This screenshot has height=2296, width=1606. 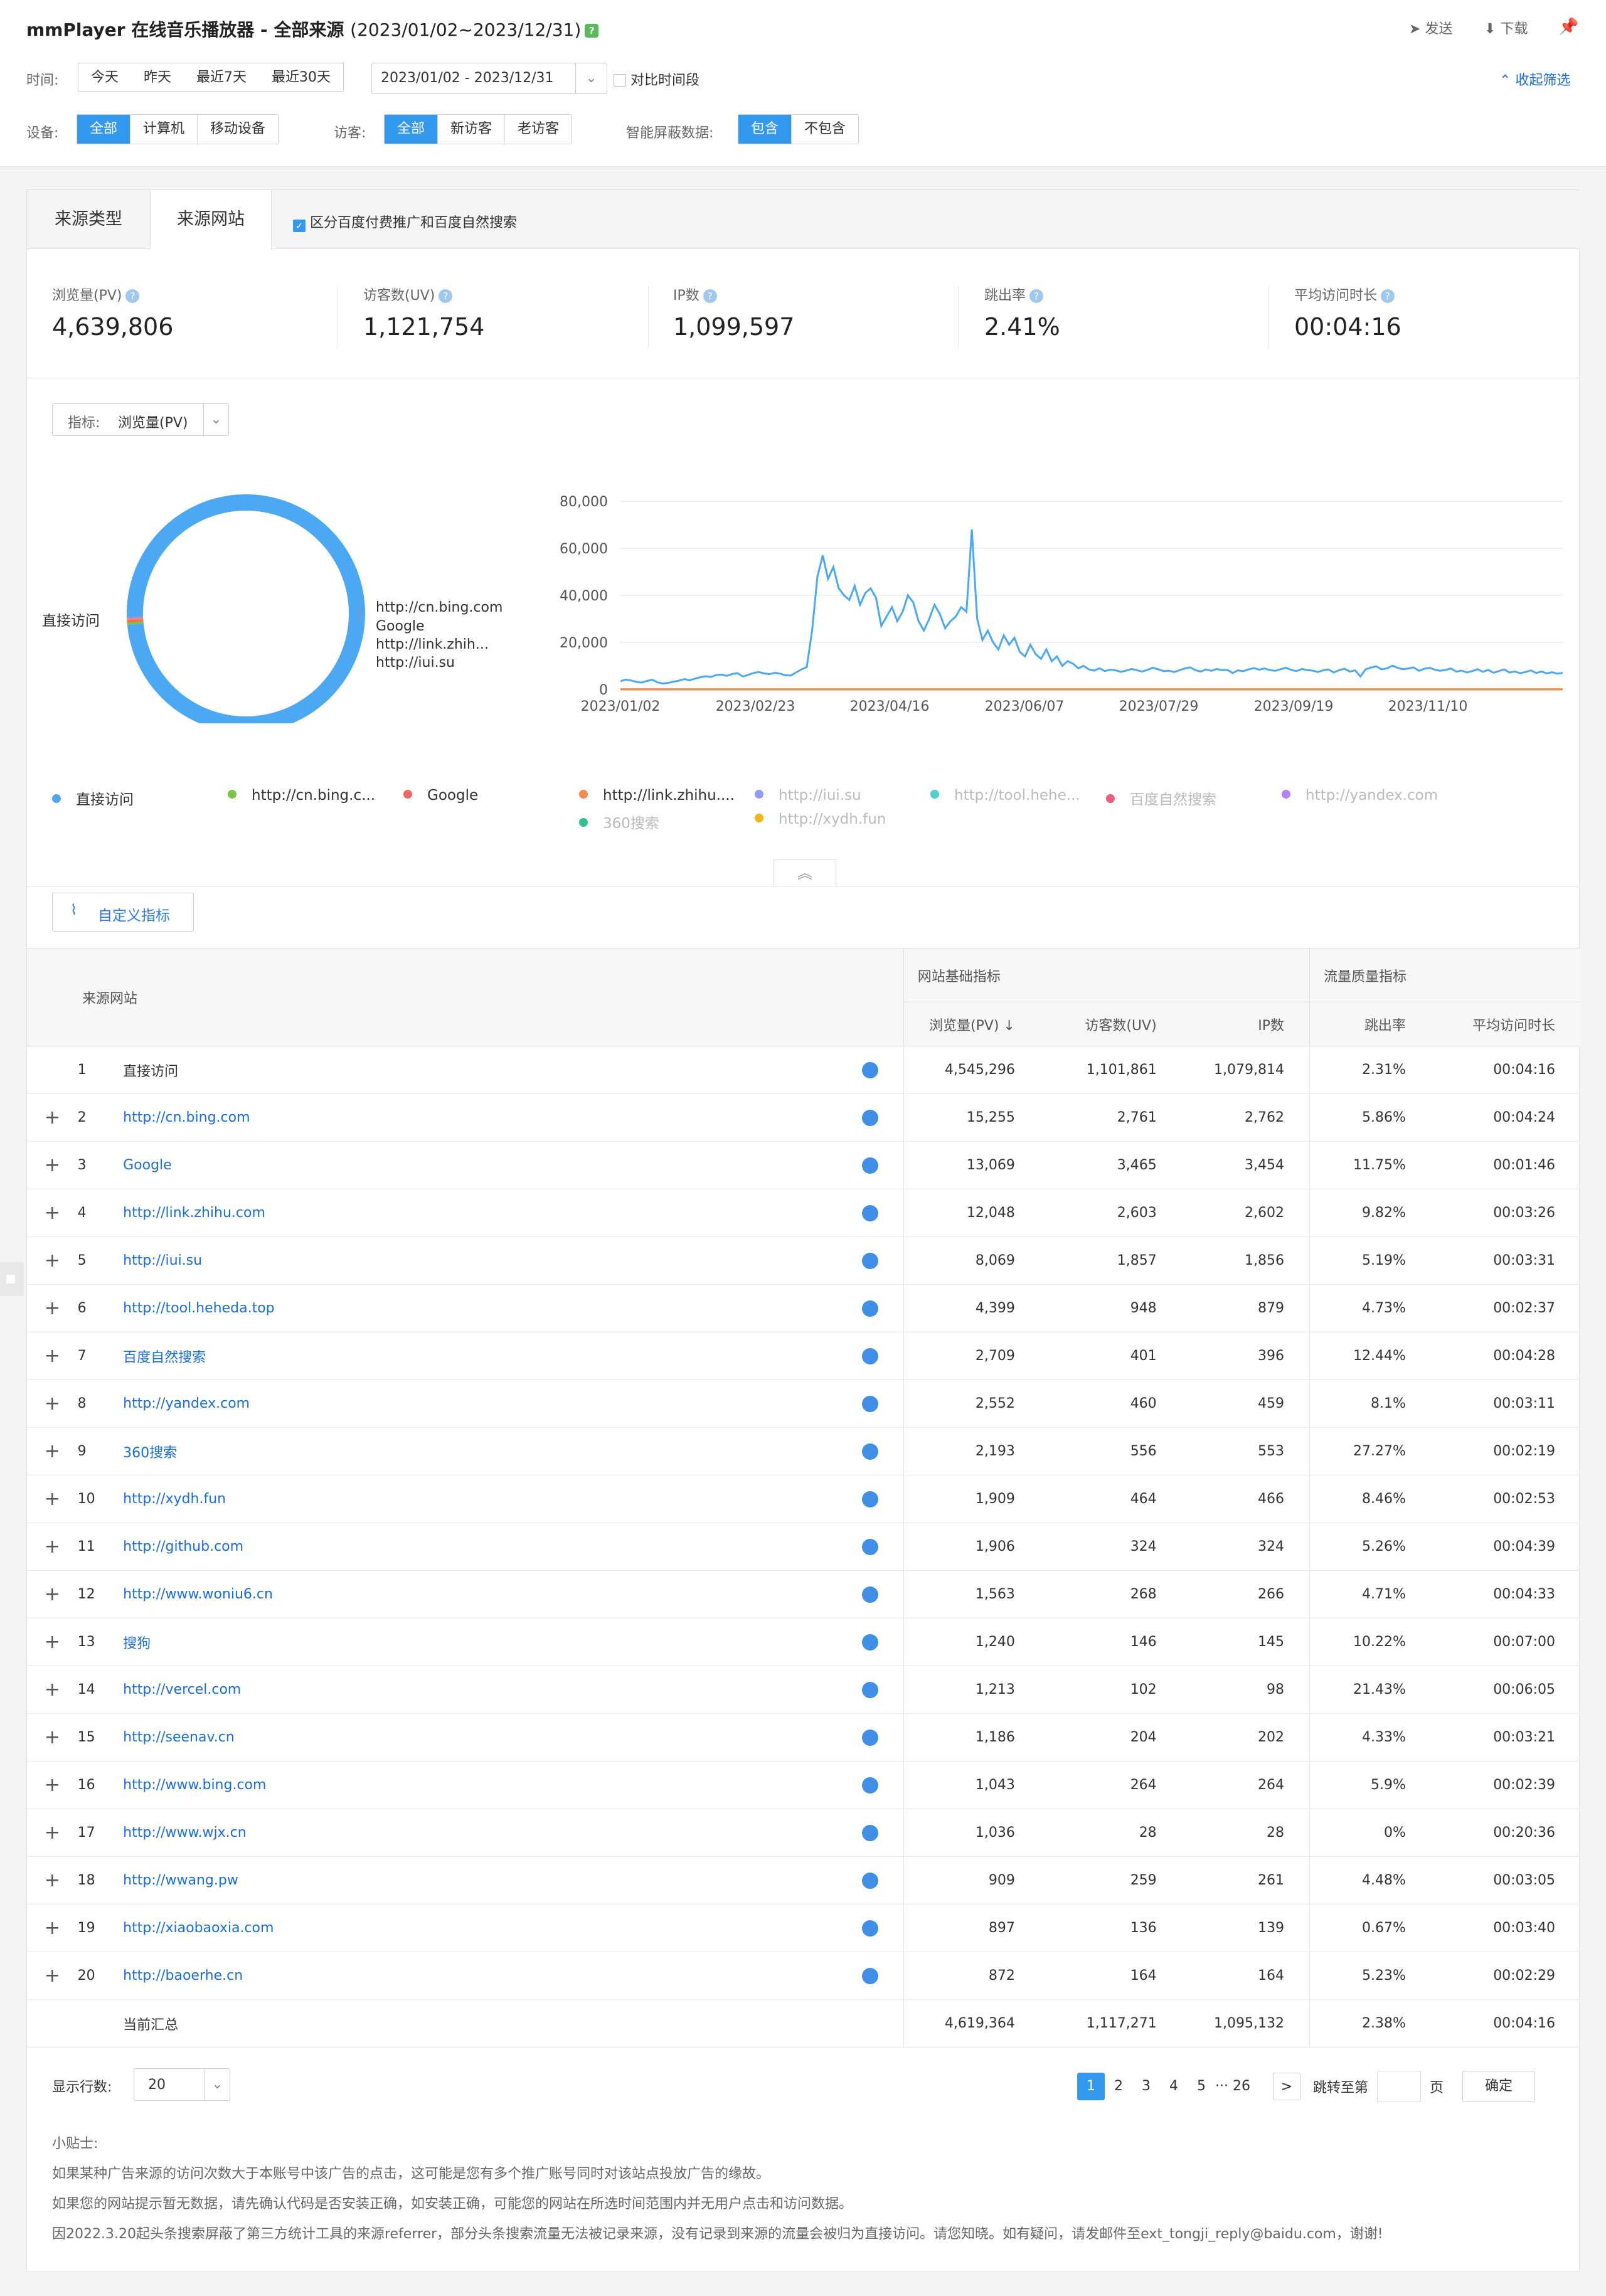 What do you see at coordinates (1431, 29) in the screenshot?
I see `send-button: ➤ 发送` at bounding box center [1431, 29].